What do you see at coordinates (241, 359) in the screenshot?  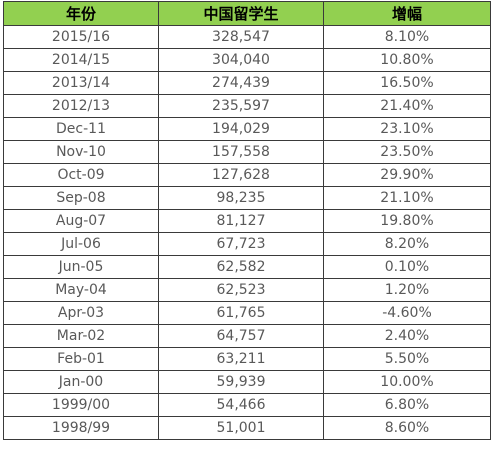 I see `students-cell: 63,211` at bounding box center [241, 359].